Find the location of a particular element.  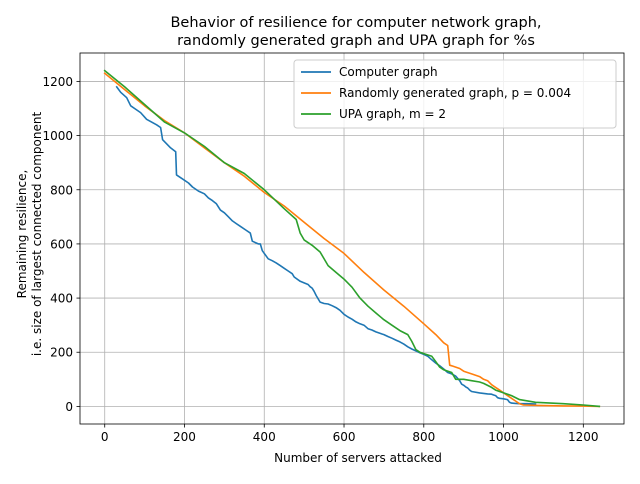

legend-label-computer-graph: Computer graph is located at coordinates (388, 72).